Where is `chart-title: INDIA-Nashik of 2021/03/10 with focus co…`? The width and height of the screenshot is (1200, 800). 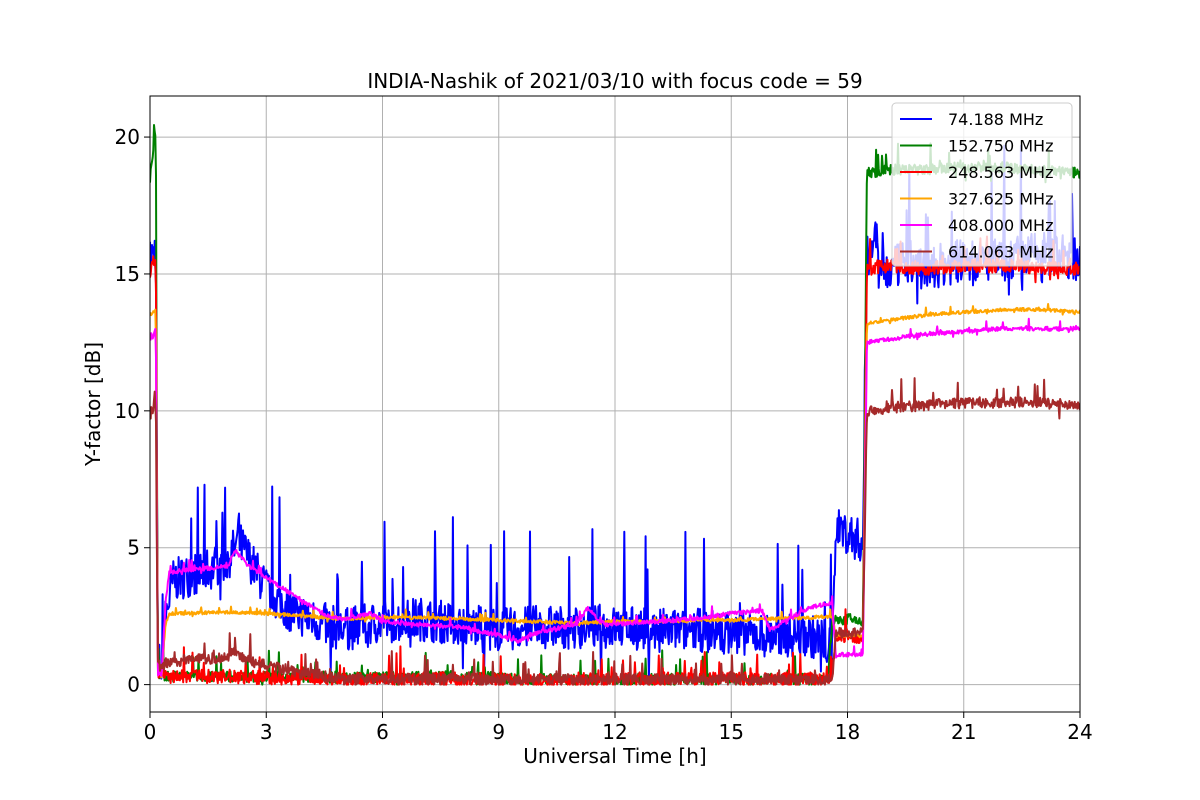 chart-title: INDIA-Nashik of 2021/03/10 with focus co… is located at coordinates (614, 81).